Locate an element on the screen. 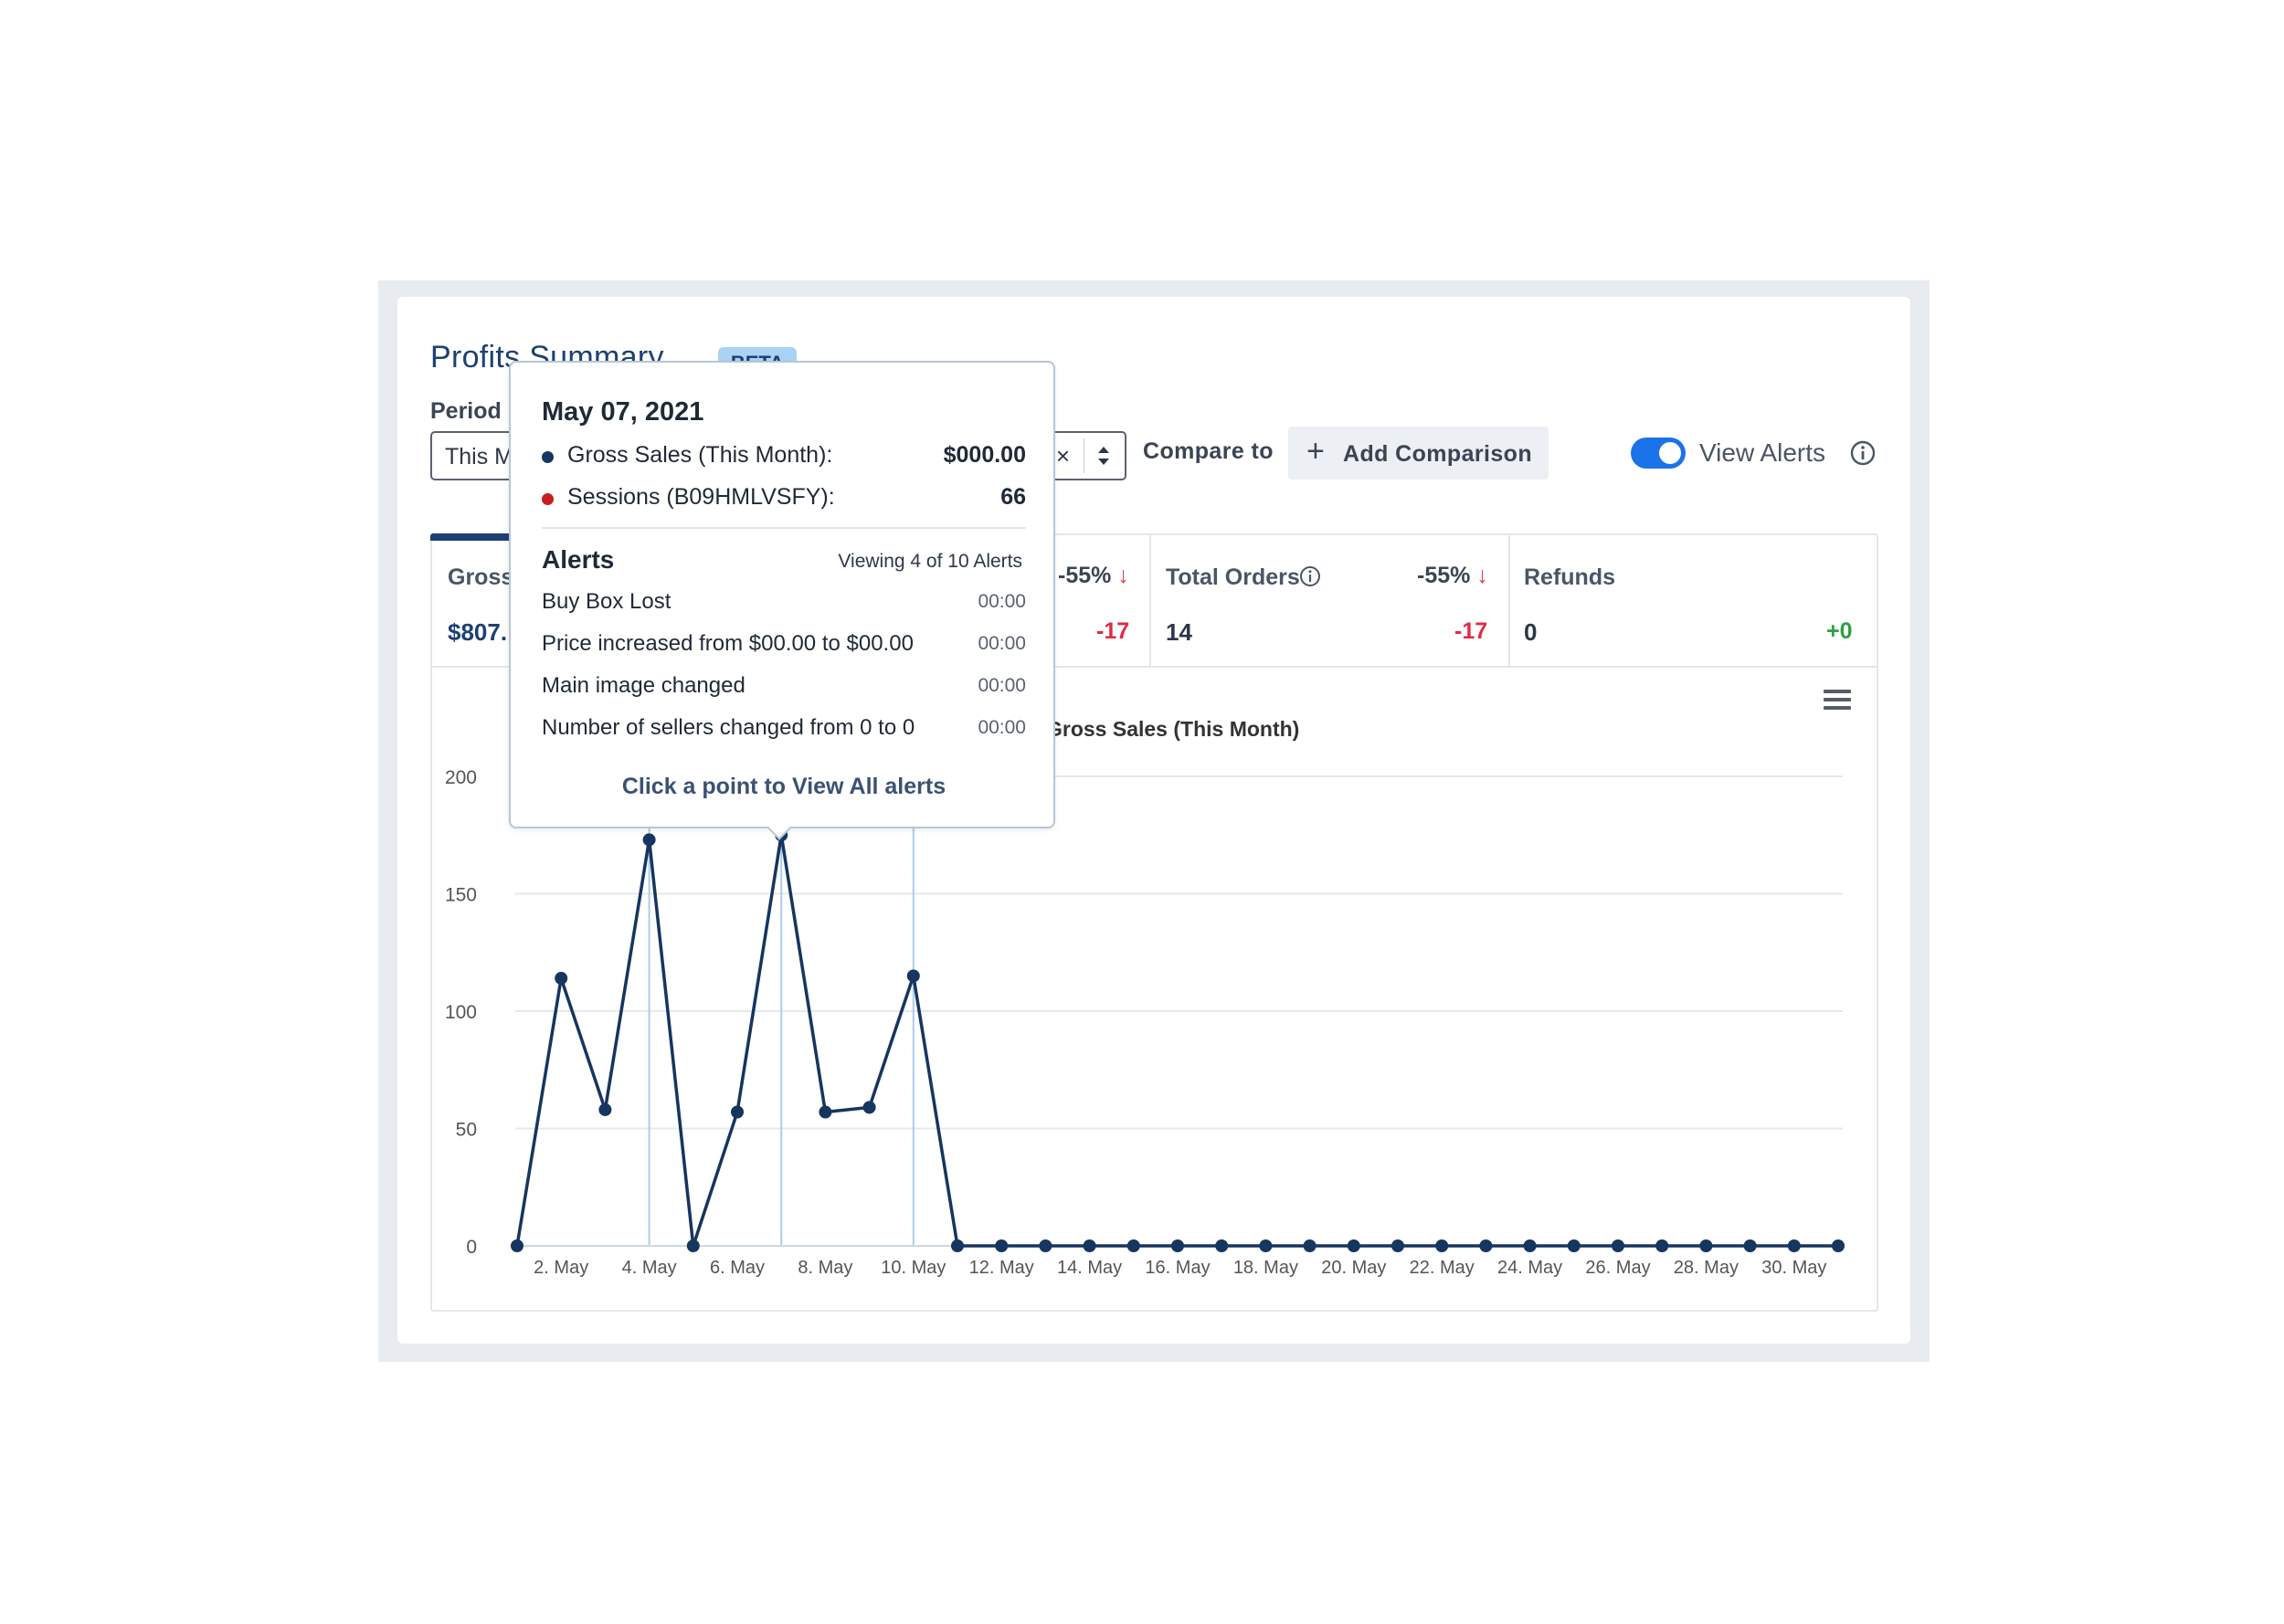  tooltip-row-name: Sessions (B09HMLVSFY): is located at coordinates (701, 497).